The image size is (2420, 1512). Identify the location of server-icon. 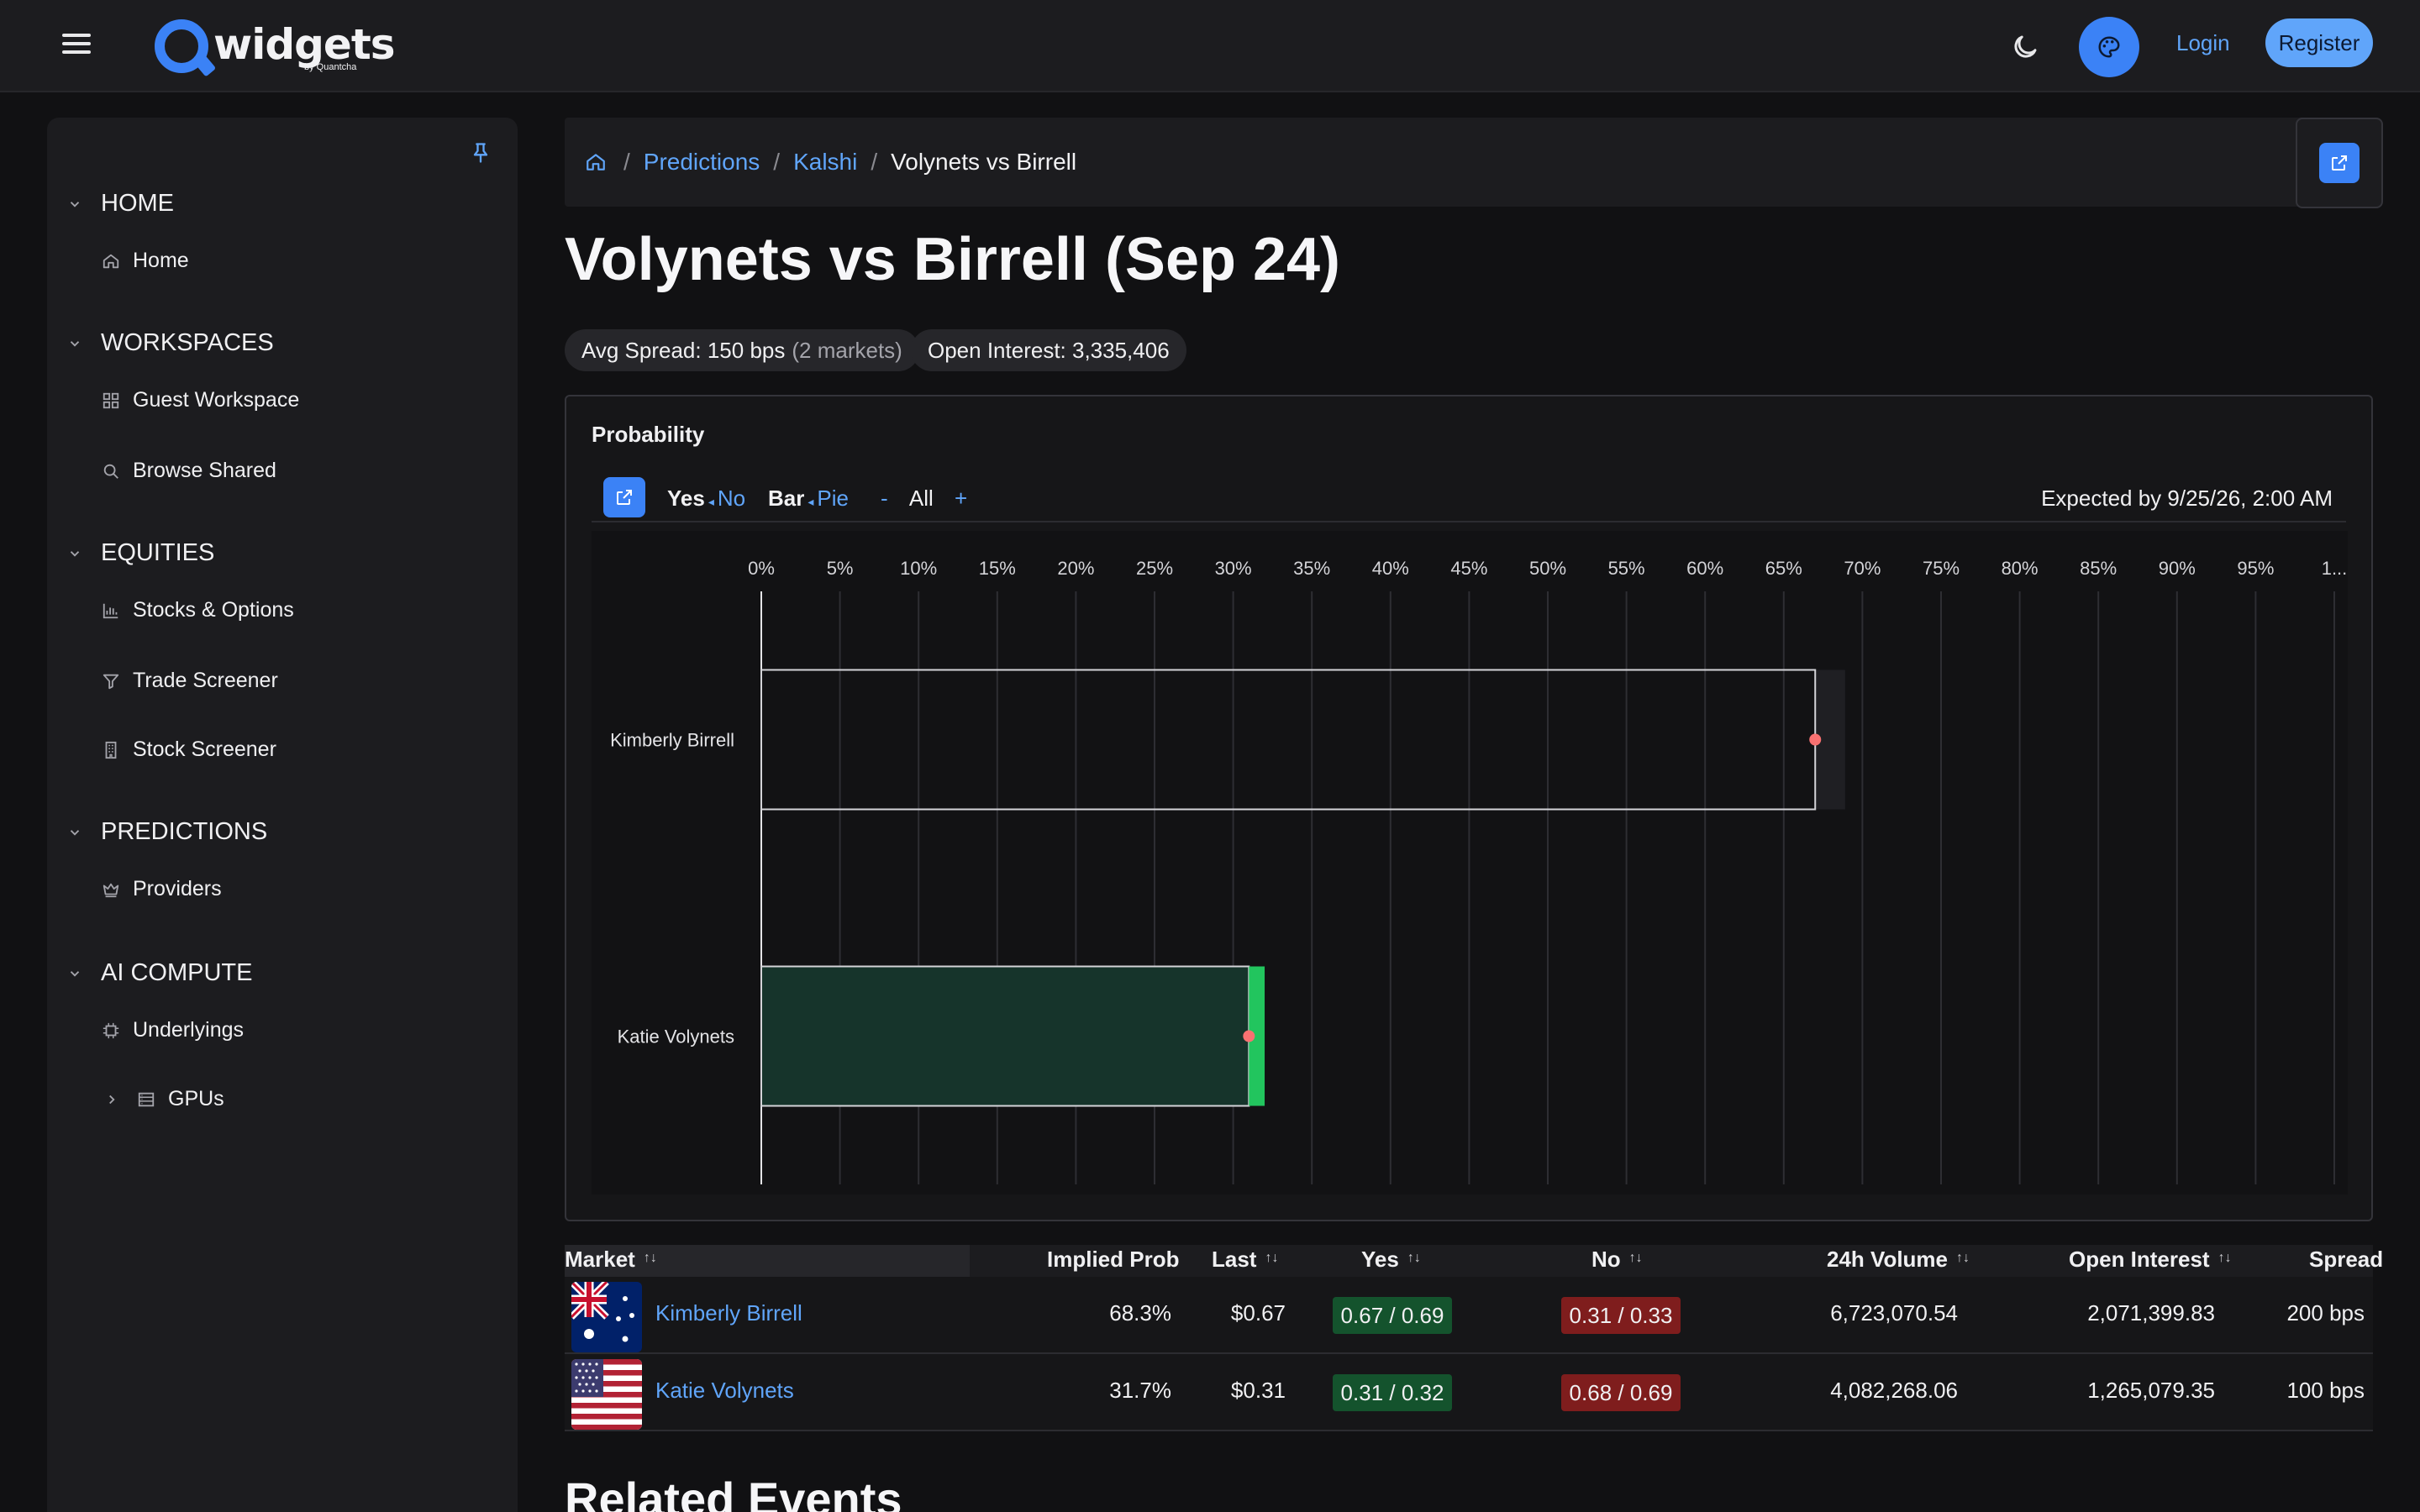
(146, 1099).